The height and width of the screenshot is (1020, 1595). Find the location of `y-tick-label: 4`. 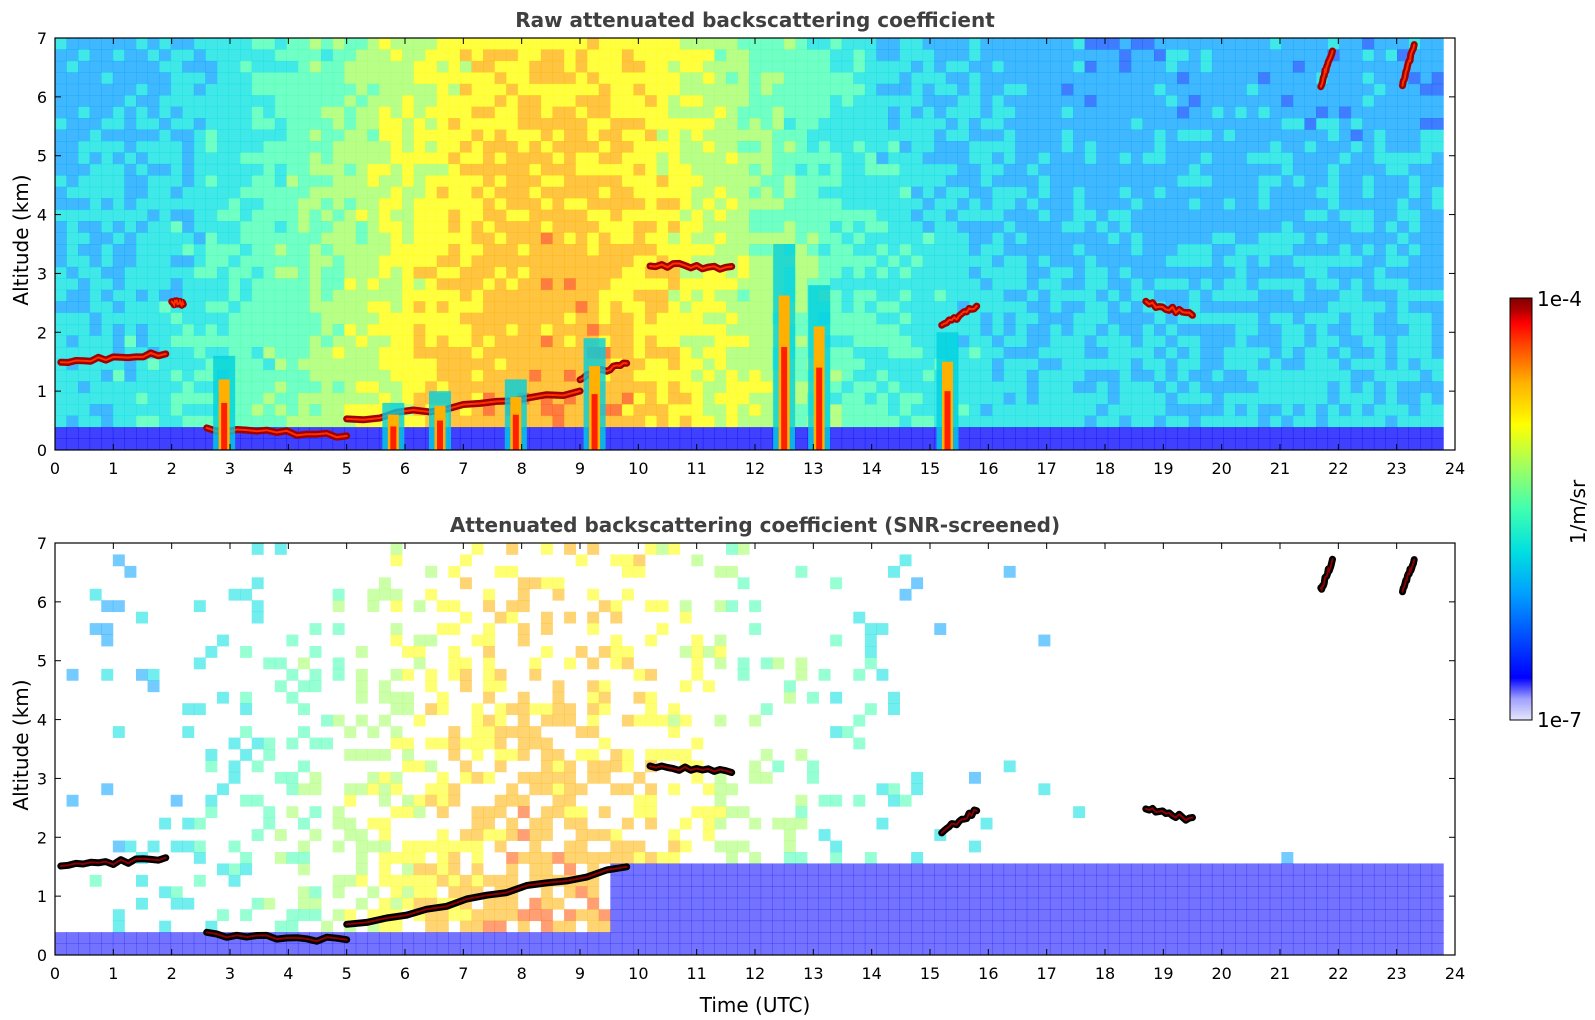

y-tick-label: 4 is located at coordinates (42, 215).